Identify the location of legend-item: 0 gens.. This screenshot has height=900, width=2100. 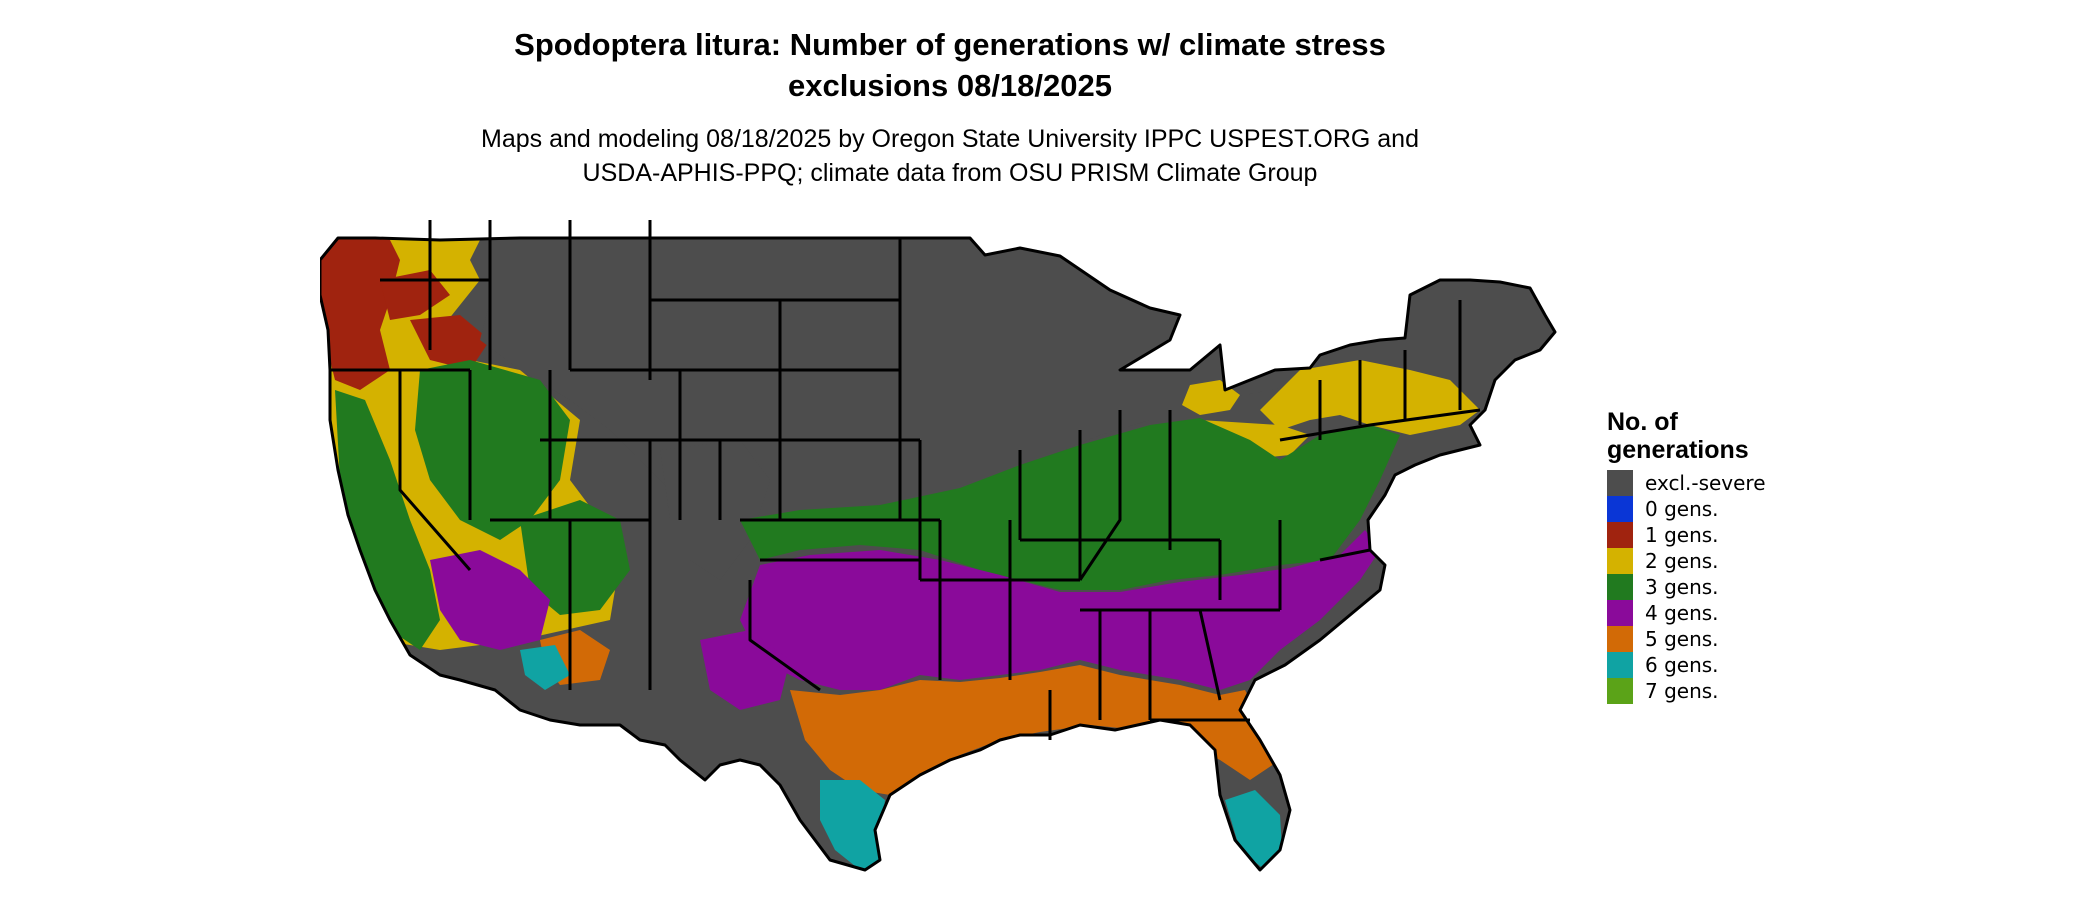
(1686, 509).